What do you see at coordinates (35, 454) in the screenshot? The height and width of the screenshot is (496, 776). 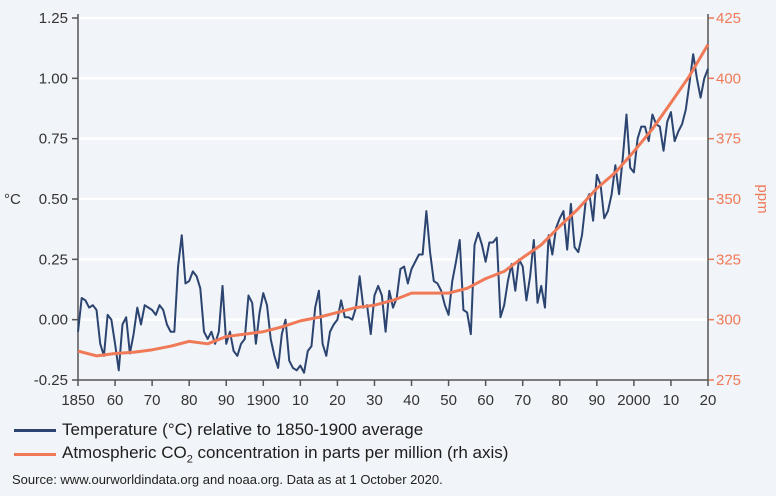 I see `legend-swatch-co2` at bounding box center [35, 454].